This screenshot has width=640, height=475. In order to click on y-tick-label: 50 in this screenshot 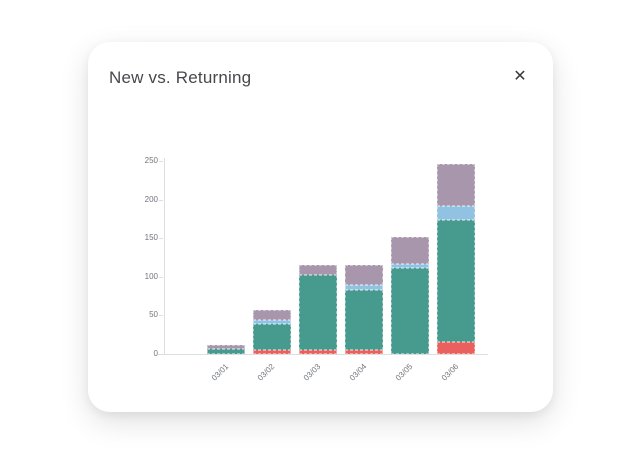, I will do `click(153, 315)`.